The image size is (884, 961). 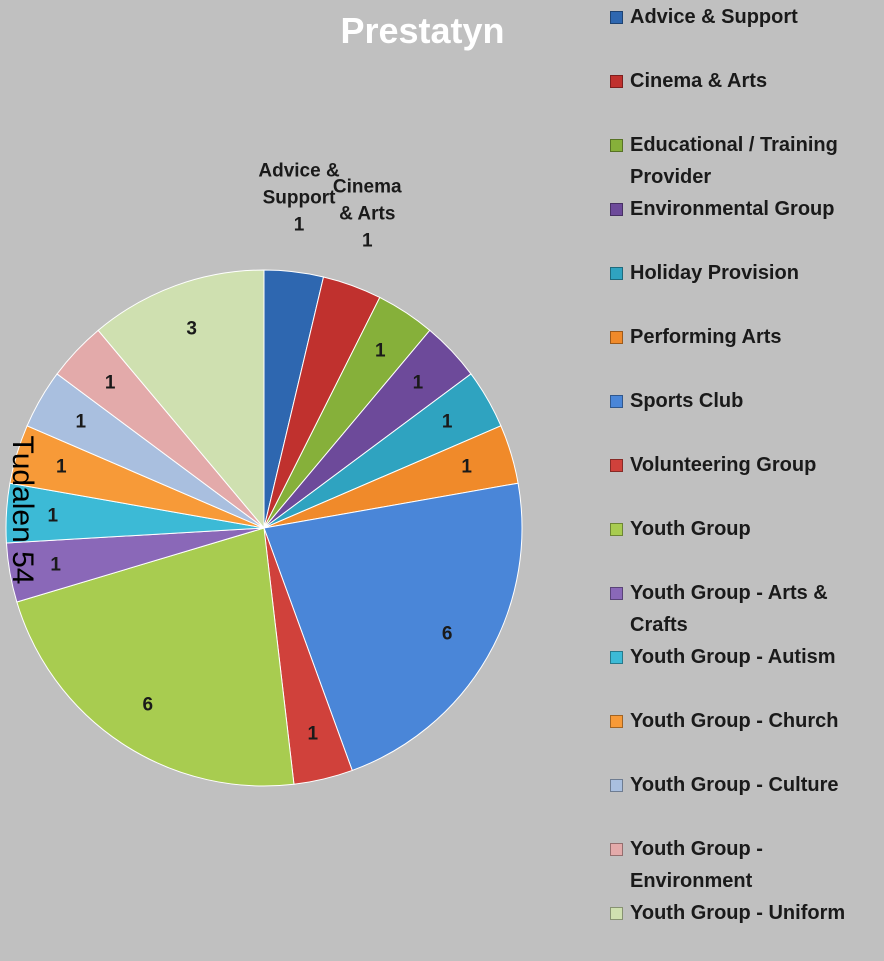 What do you see at coordinates (738, 913) in the screenshot?
I see `legend-label: Youth Group - Uniform` at bounding box center [738, 913].